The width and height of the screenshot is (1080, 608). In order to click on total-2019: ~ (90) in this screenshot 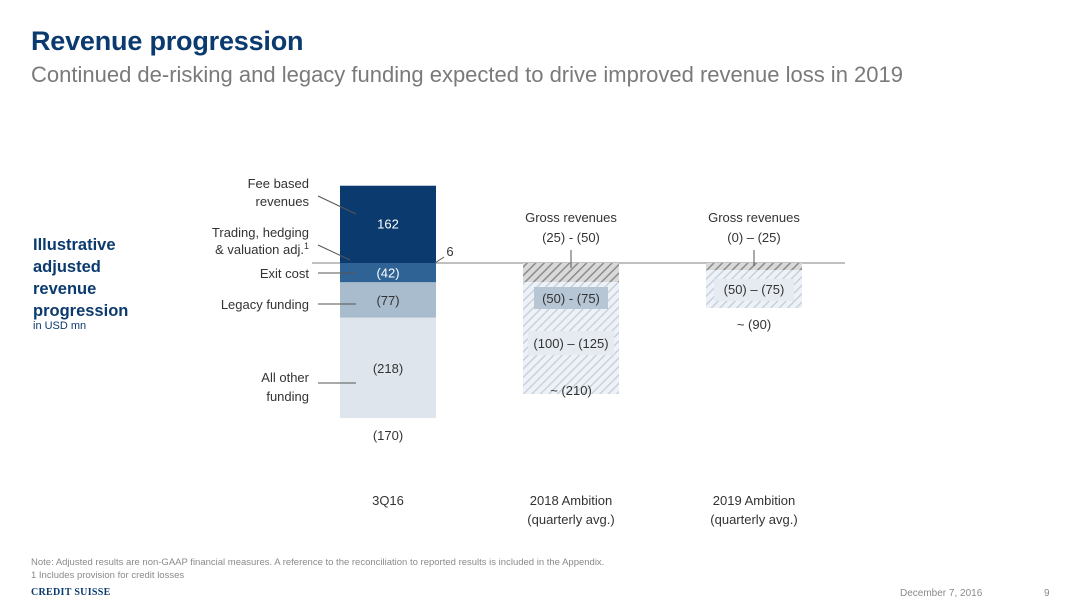, I will do `click(754, 324)`.